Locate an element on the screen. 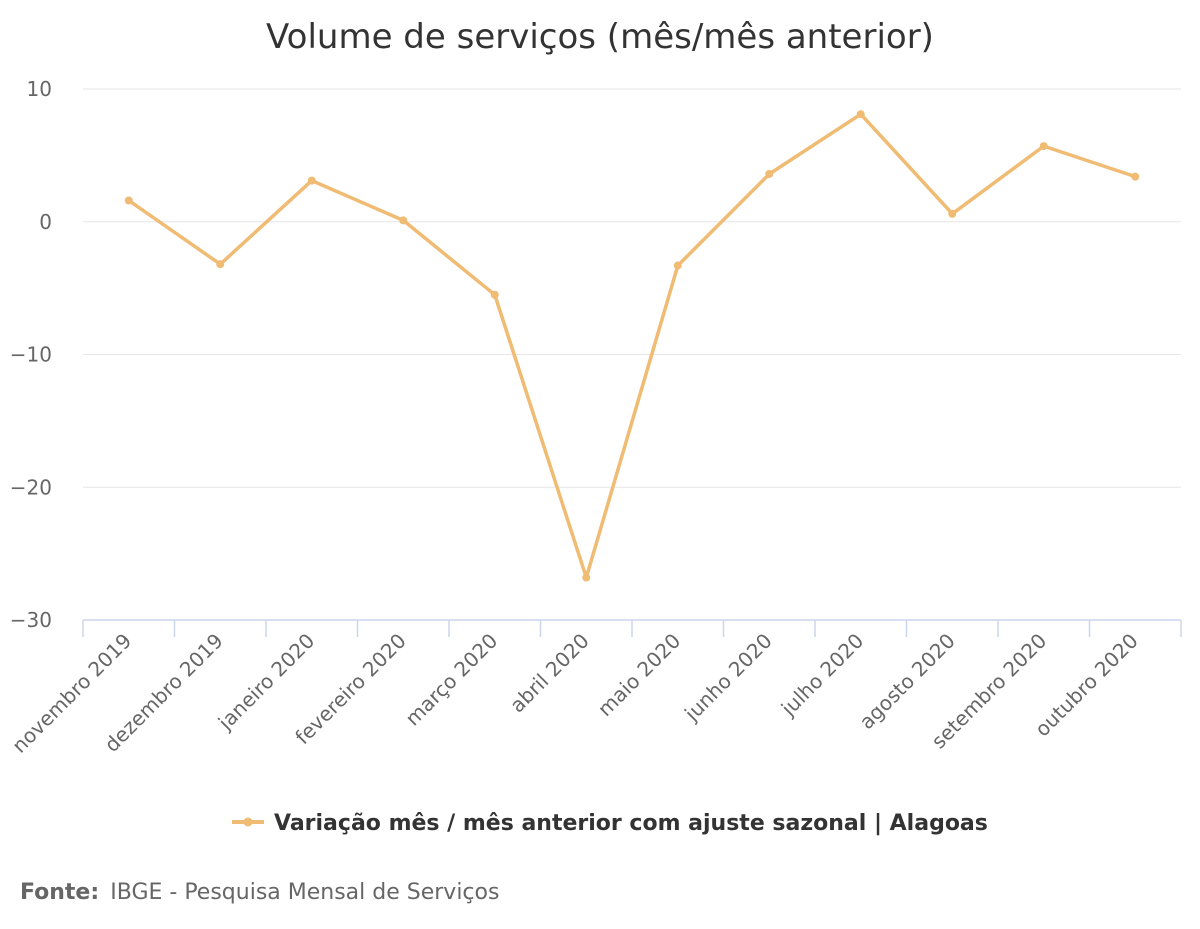 The width and height of the screenshot is (1200, 929). legend-swatch-marker is located at coordinates (248, 822).